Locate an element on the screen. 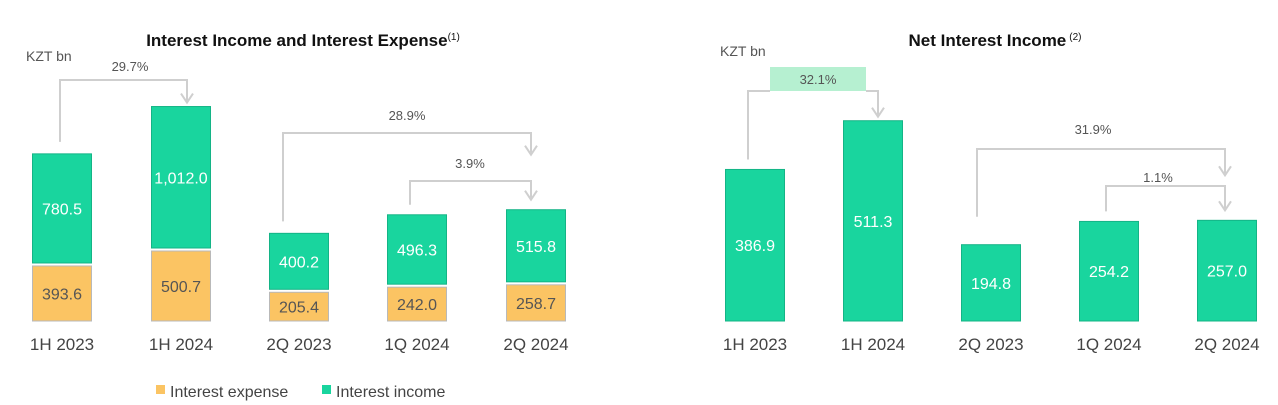  growth-label: 29.7% is located at coordinates (130, 66).